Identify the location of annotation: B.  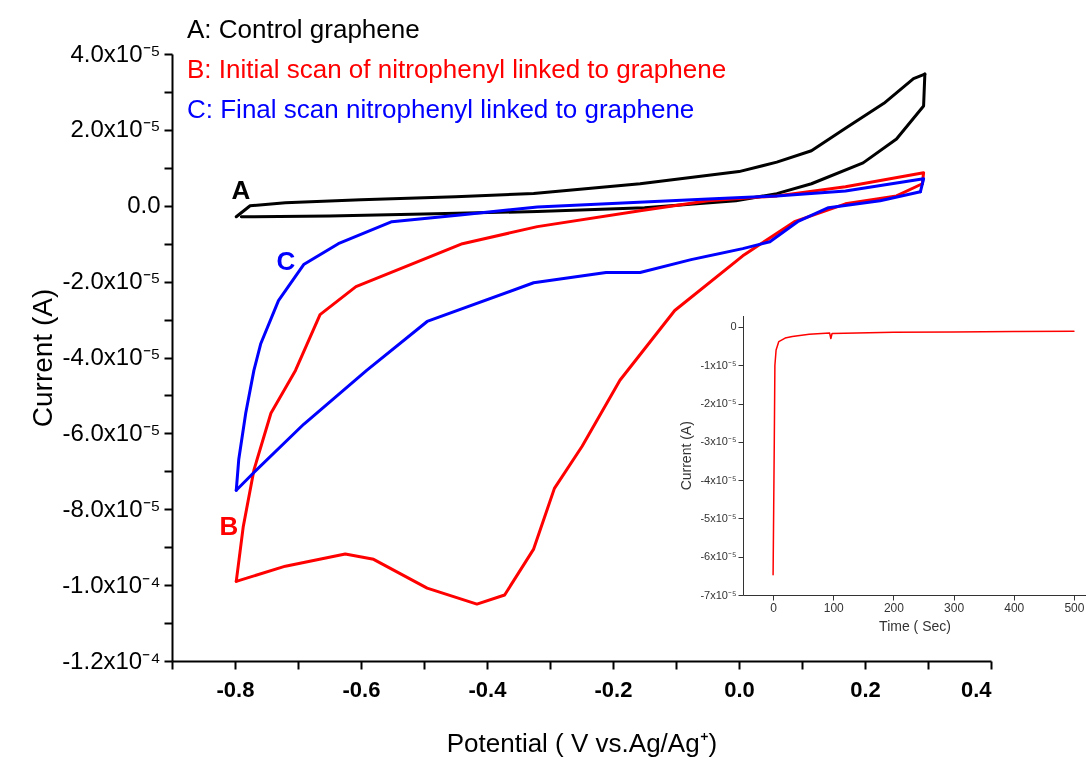
(229, 526).